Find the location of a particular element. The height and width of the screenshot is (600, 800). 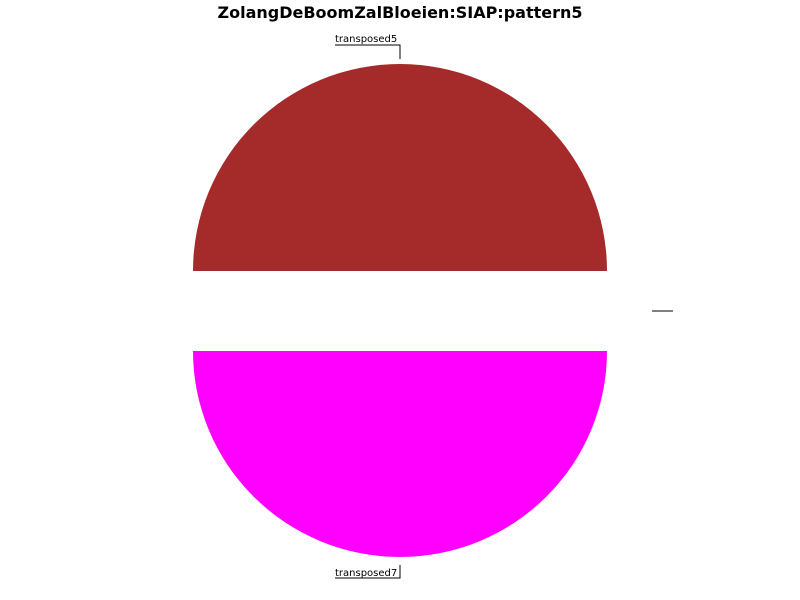

slice-label-group-2: transposed7 is located at coordinates (368, 572).